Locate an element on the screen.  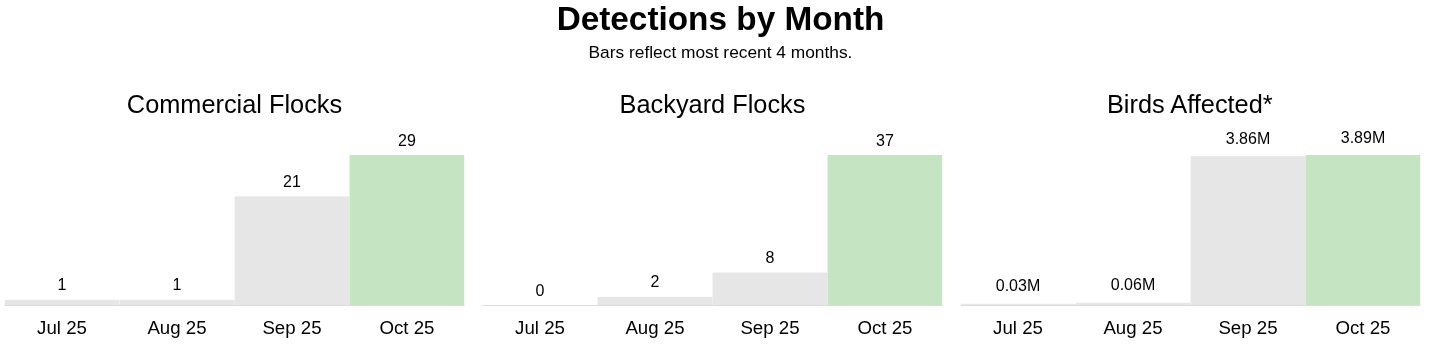
data-label: 3.89M is located at coordinates (1363, 137).